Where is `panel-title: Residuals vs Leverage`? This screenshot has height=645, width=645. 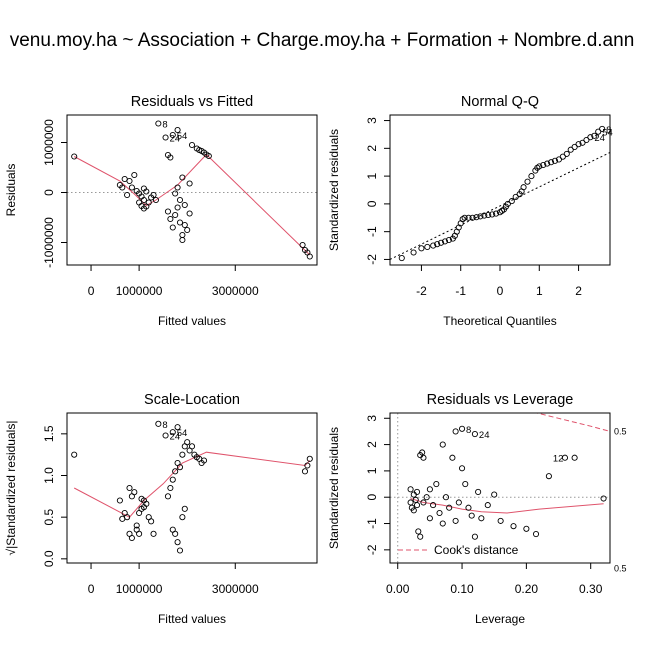 panel-title: Residuals vs Leverage is located at coordinates (500, 400).